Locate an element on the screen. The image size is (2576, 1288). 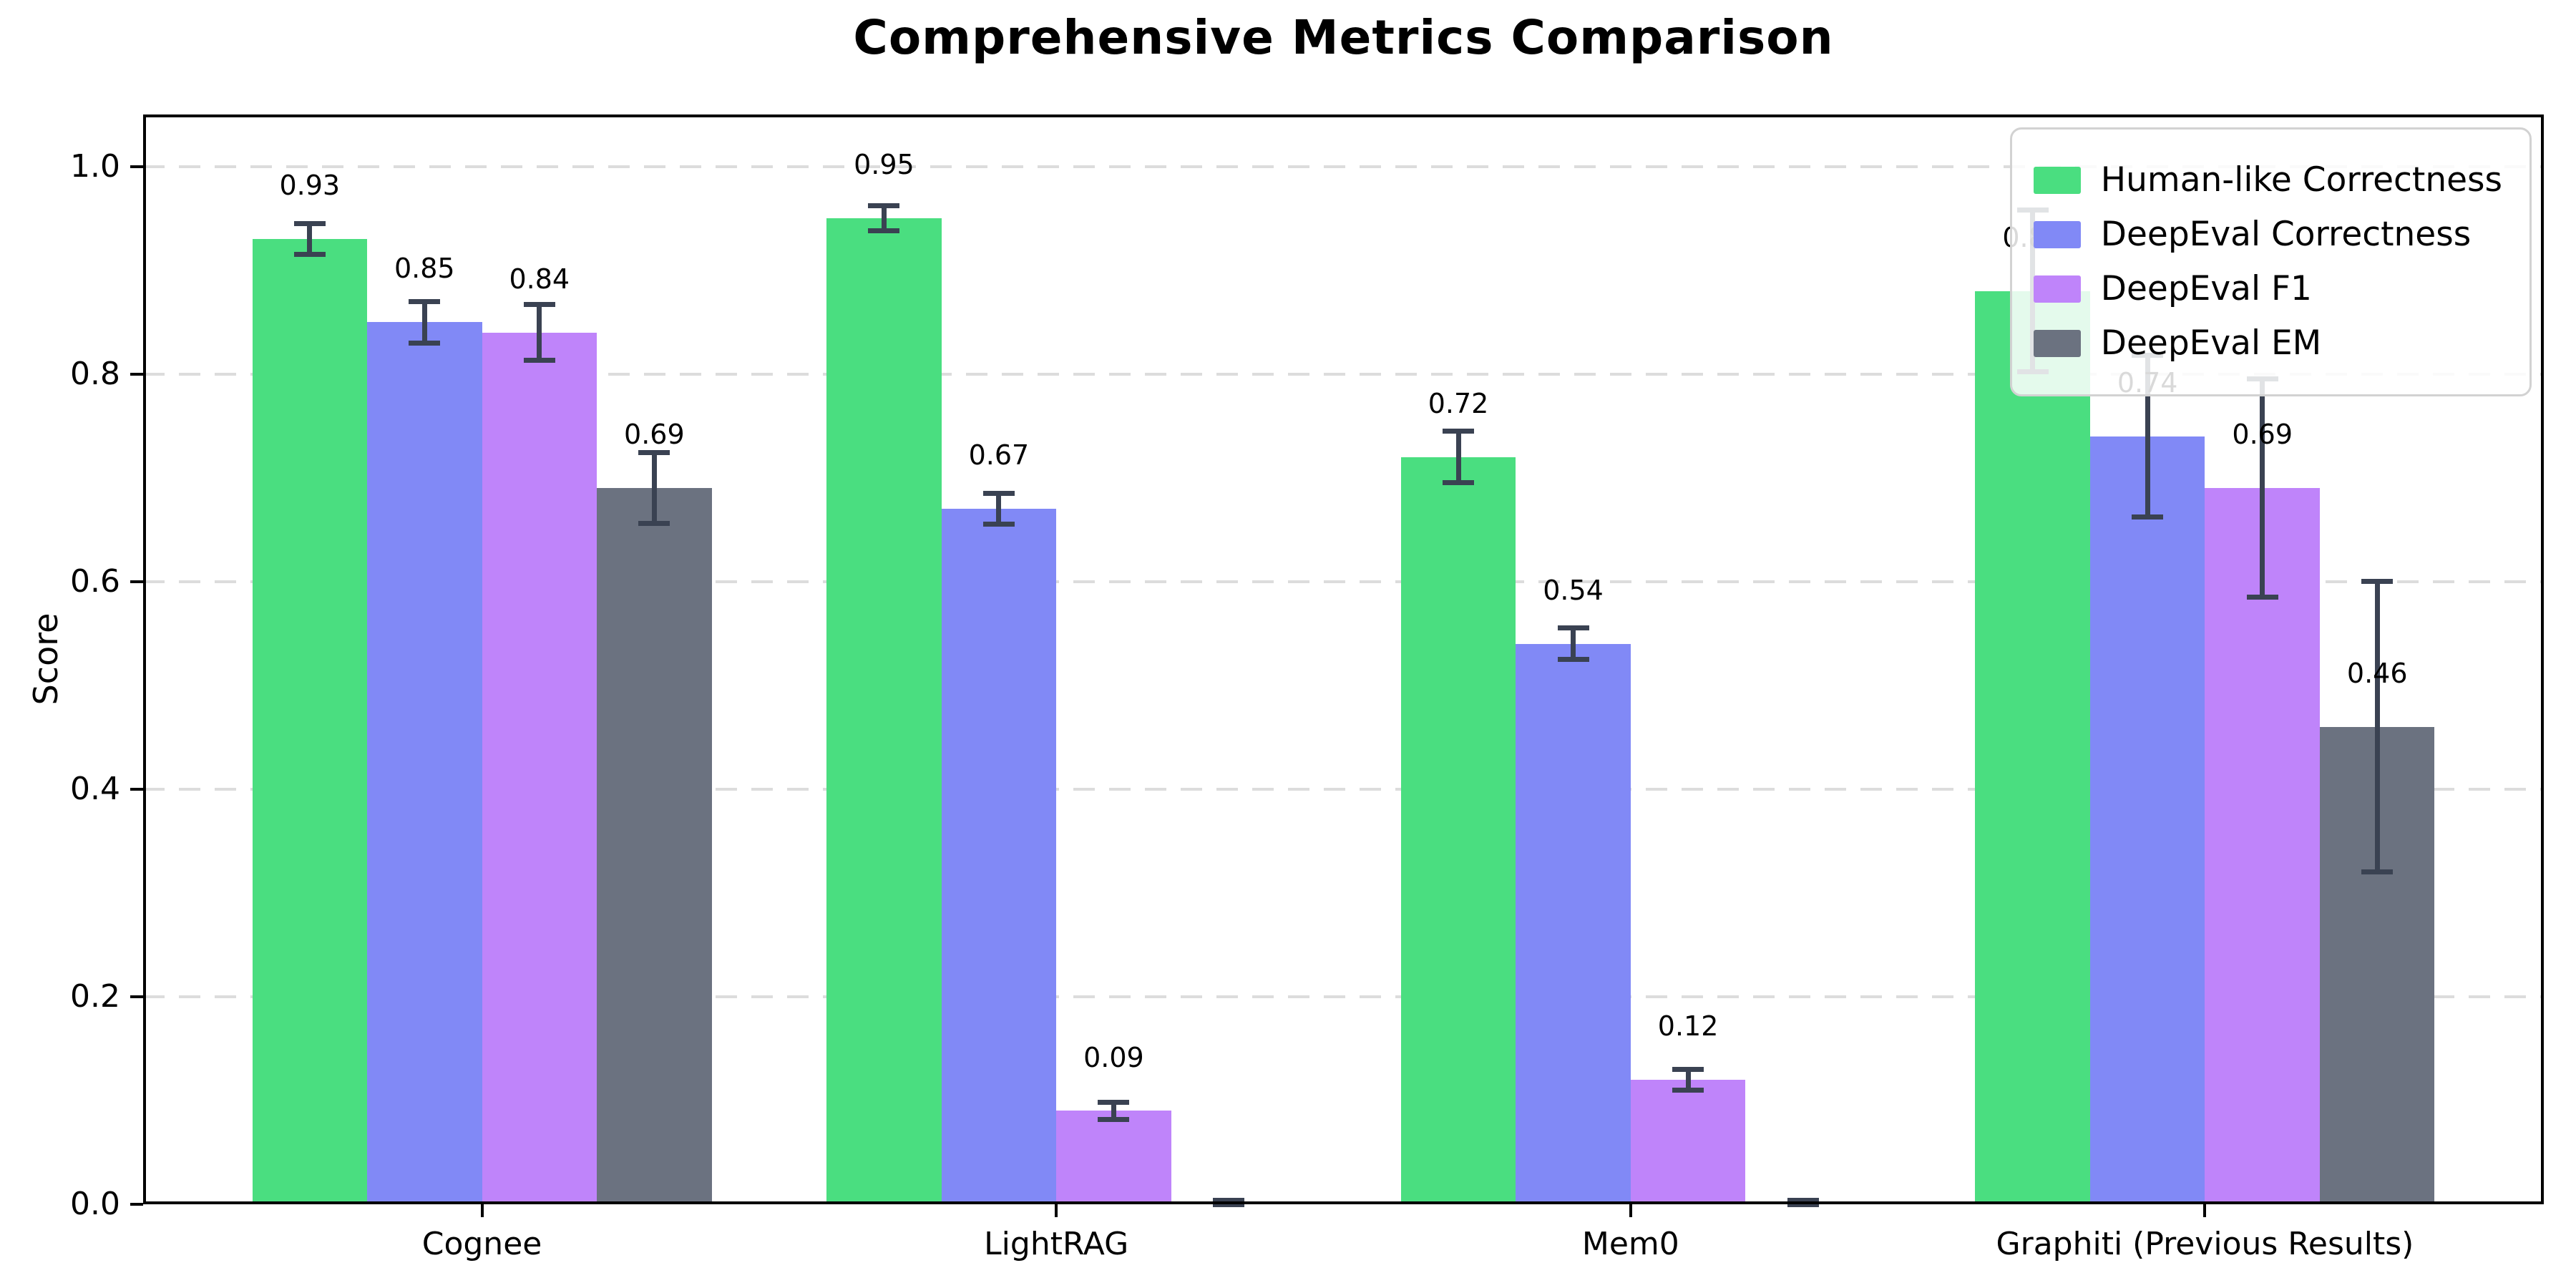
x-tick-label: Cognee is located at coordinates (481, 1244).